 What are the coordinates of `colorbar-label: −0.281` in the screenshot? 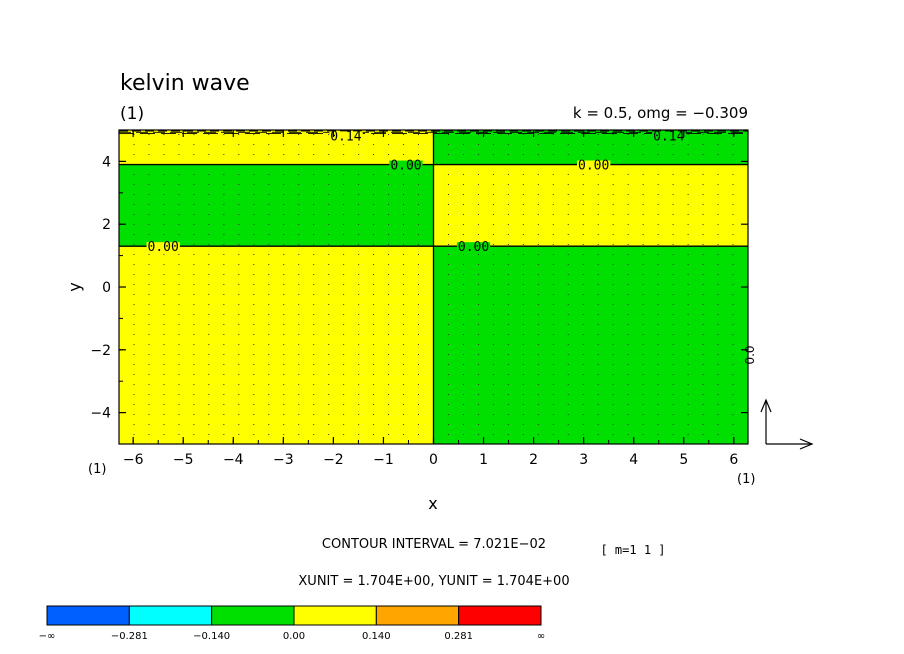 It's located at (129, 636).